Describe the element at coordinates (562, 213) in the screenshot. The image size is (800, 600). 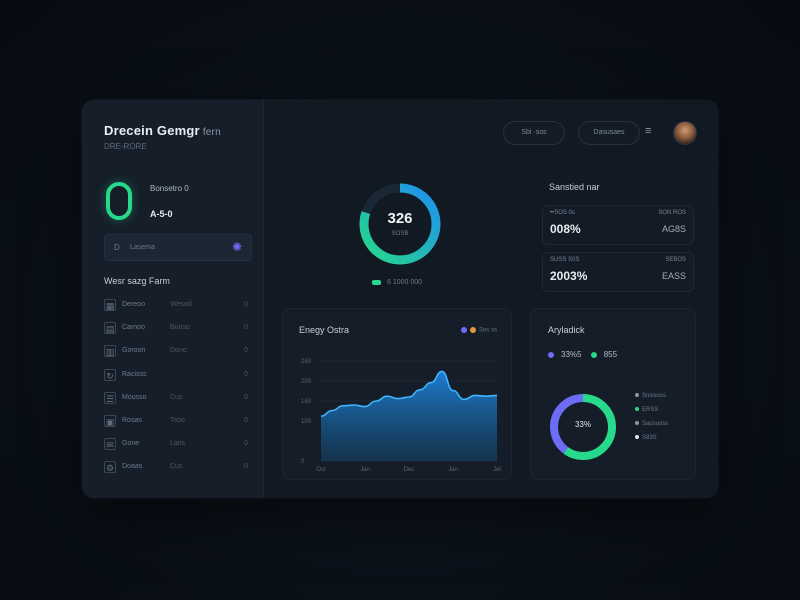
I see `stat-label: ••SOS 0s` at that location.